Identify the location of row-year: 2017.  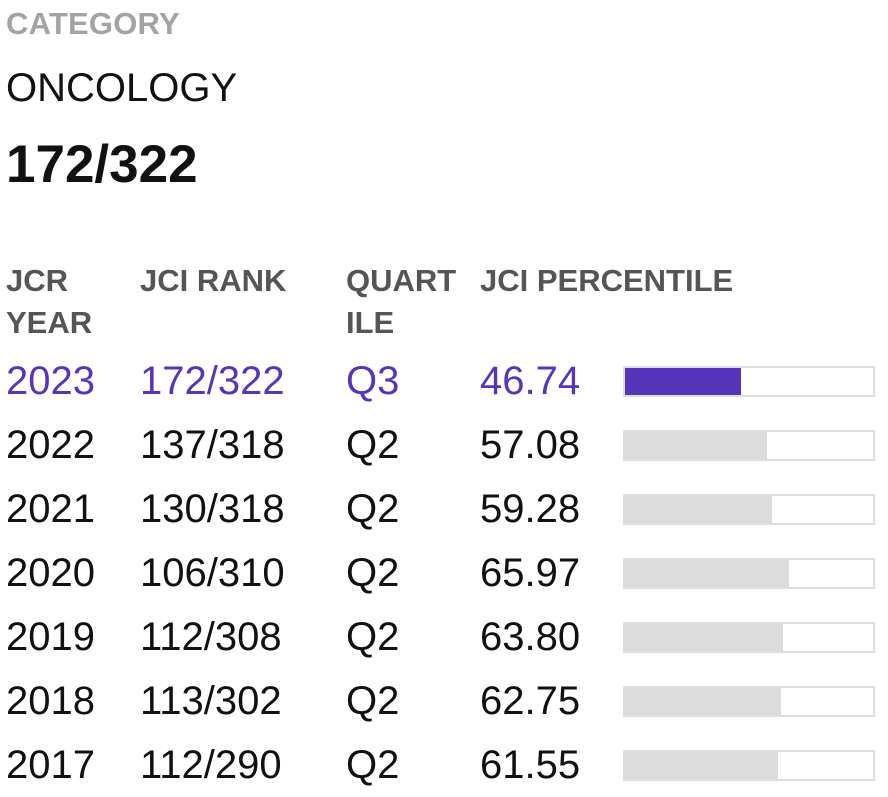
(50, 765).